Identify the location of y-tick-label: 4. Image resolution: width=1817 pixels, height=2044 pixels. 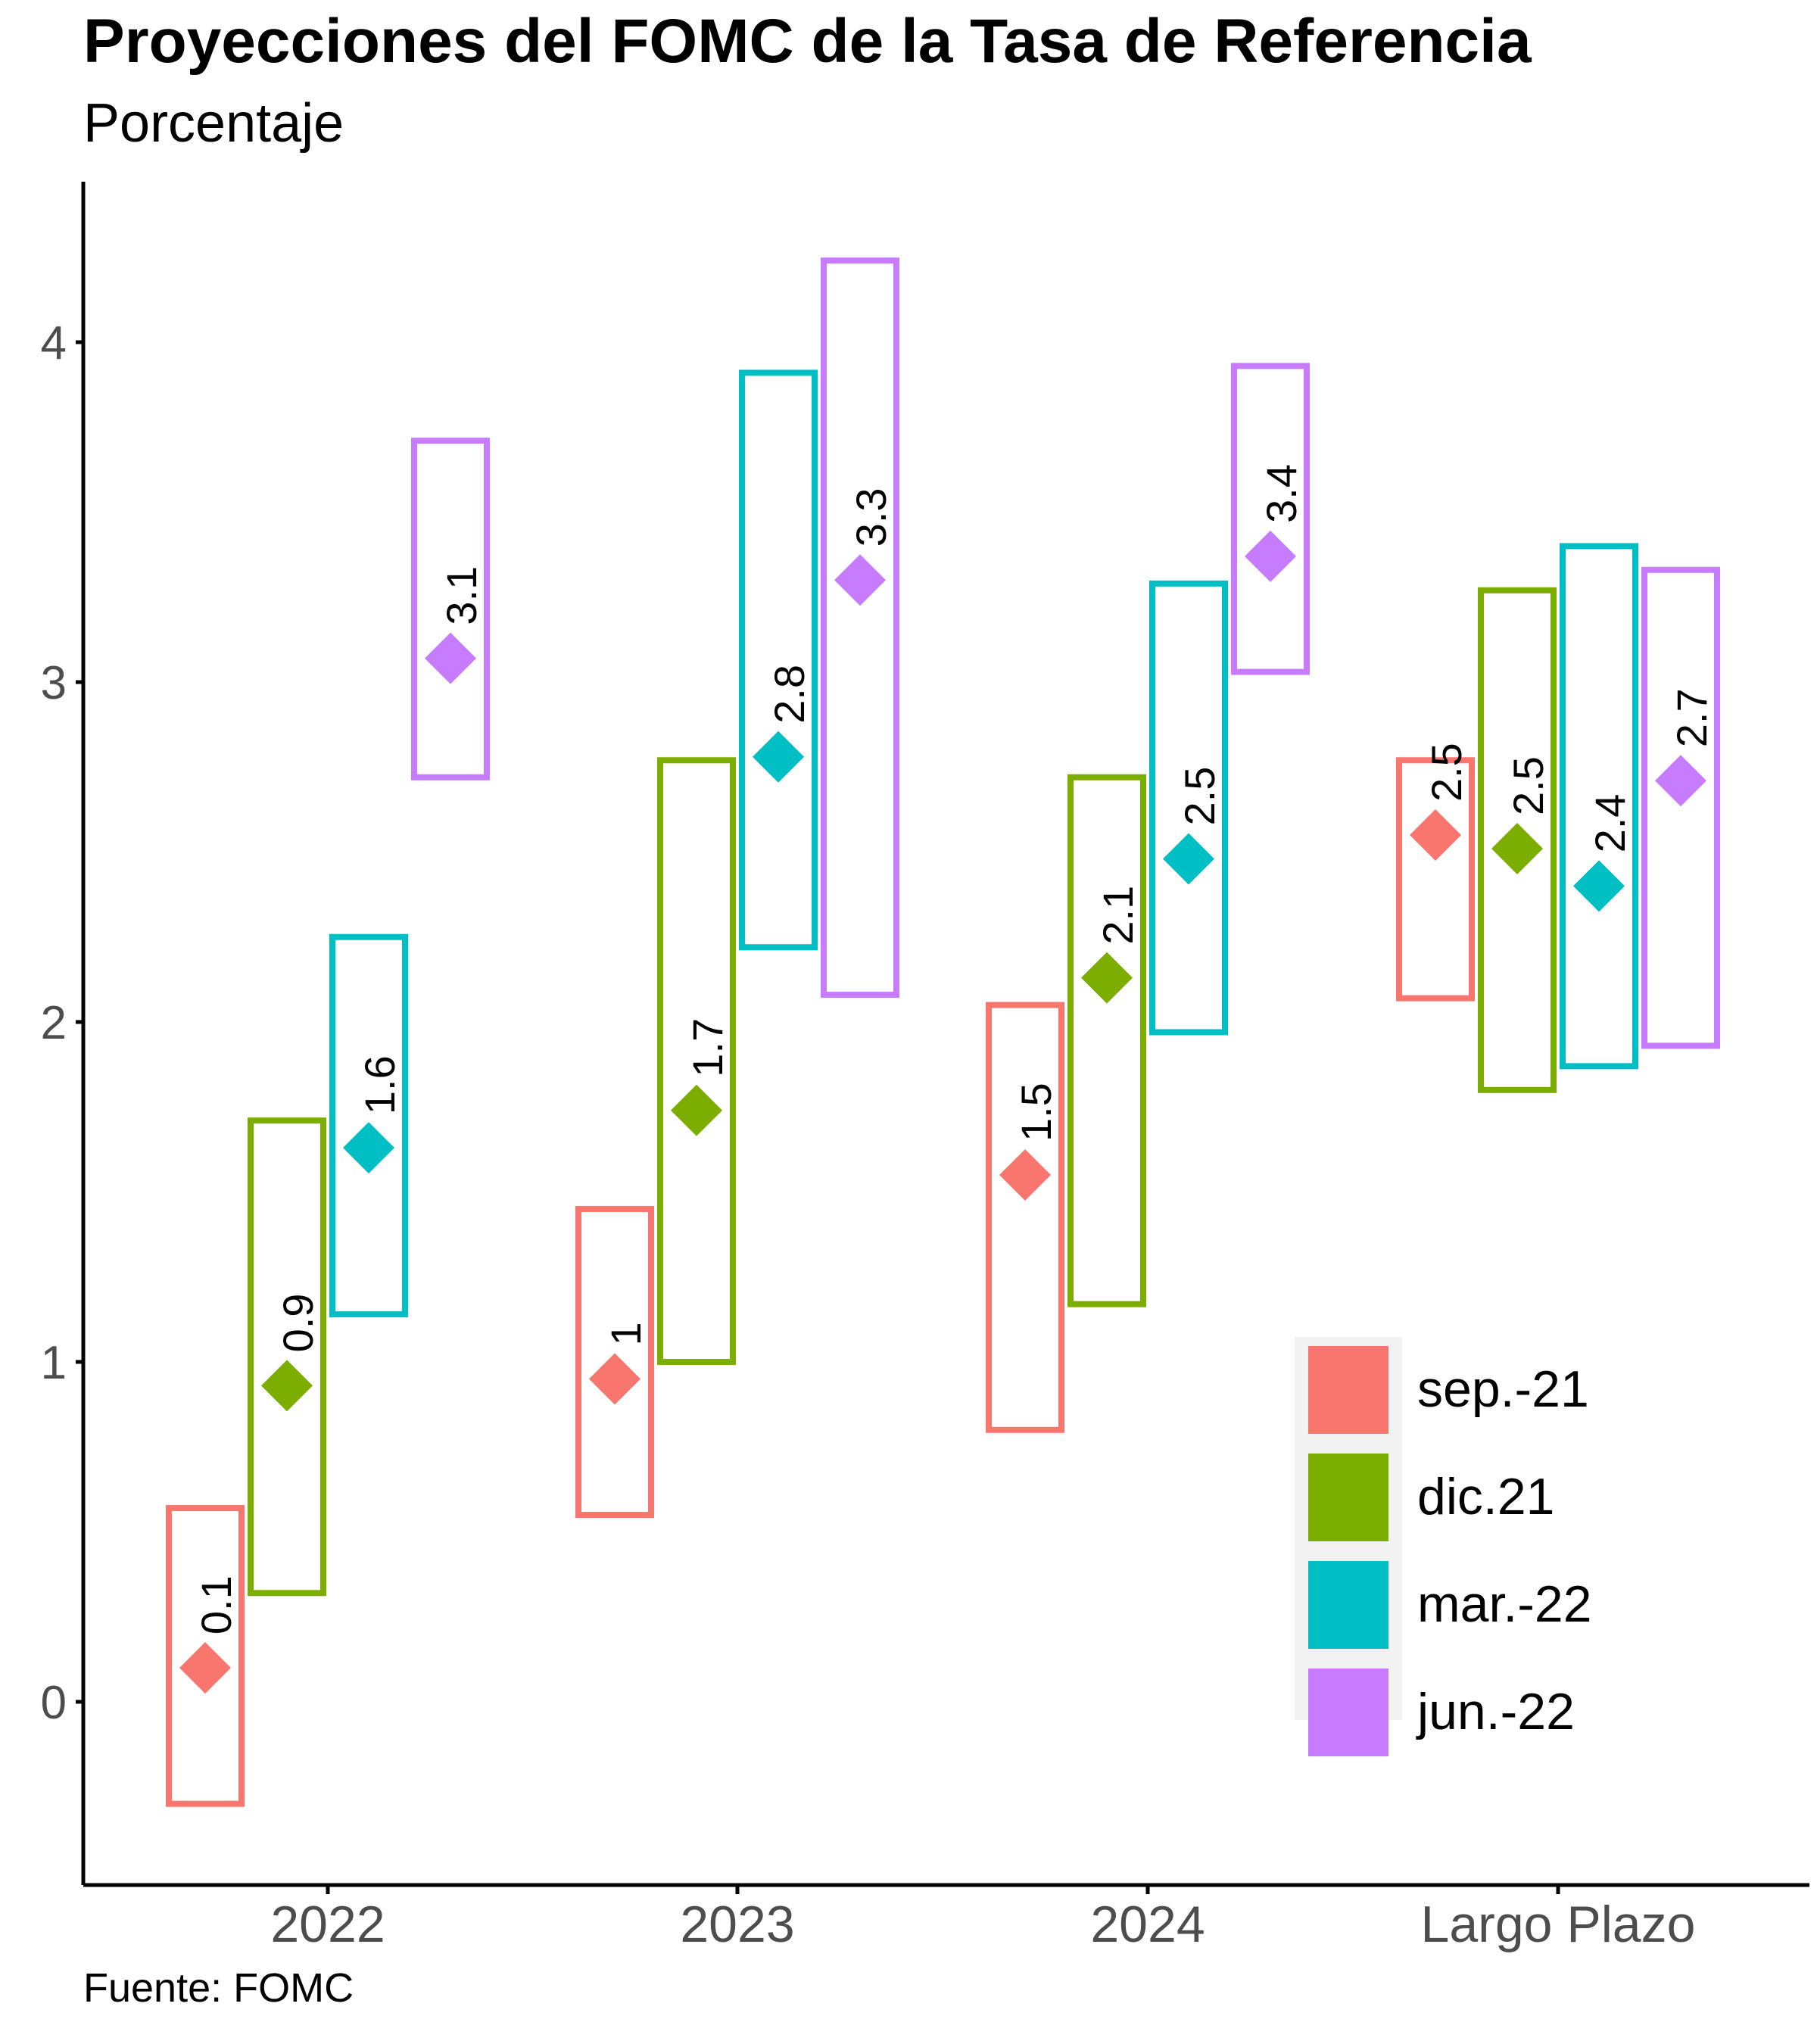
(54, 343).